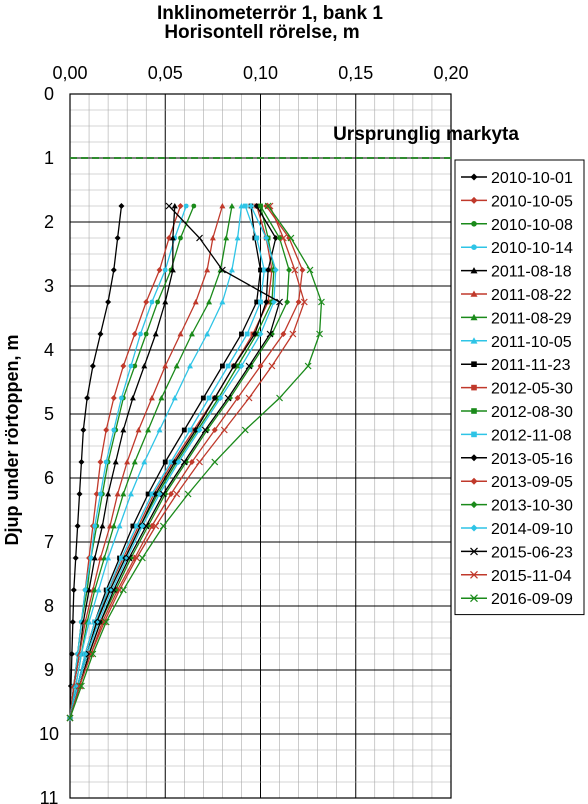  What do you see at coordinates (426, 134) in the screenshot?
I see `ground-surface-label: Ursprunglig markyta` at bounding box center [426, 134].